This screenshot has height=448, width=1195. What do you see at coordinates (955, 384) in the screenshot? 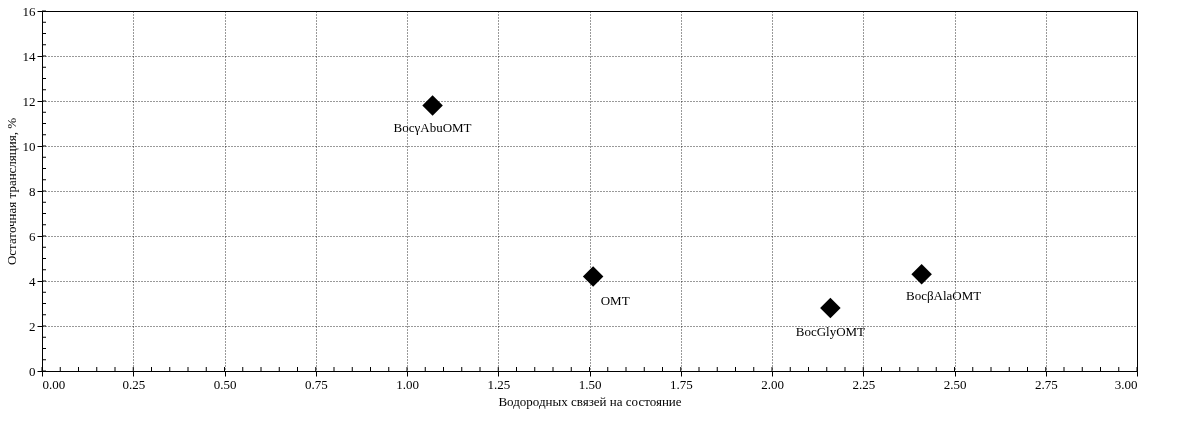
I see `x-tick-label: 2.50` at bounding box center [955, 384].